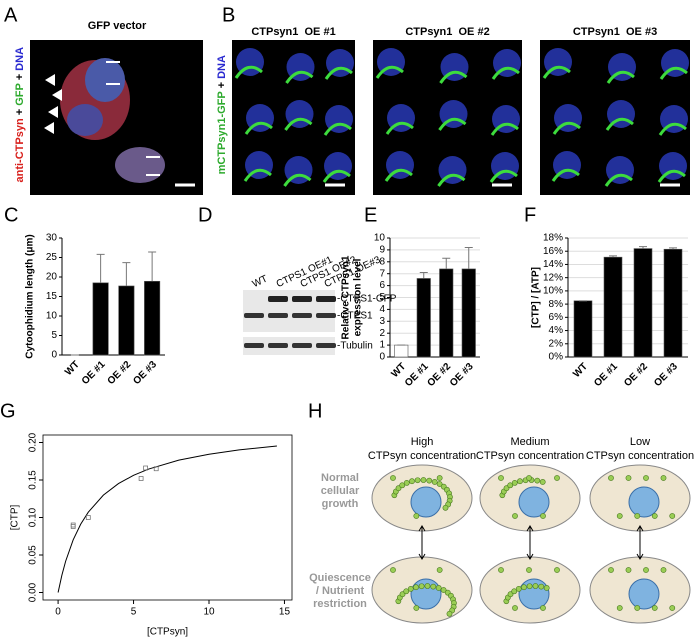 This screenshot has height=644, width=696. Describe the element at coordinates (33, 480) in the screenshot. I see `y-tick-label: 0.15` at that location.